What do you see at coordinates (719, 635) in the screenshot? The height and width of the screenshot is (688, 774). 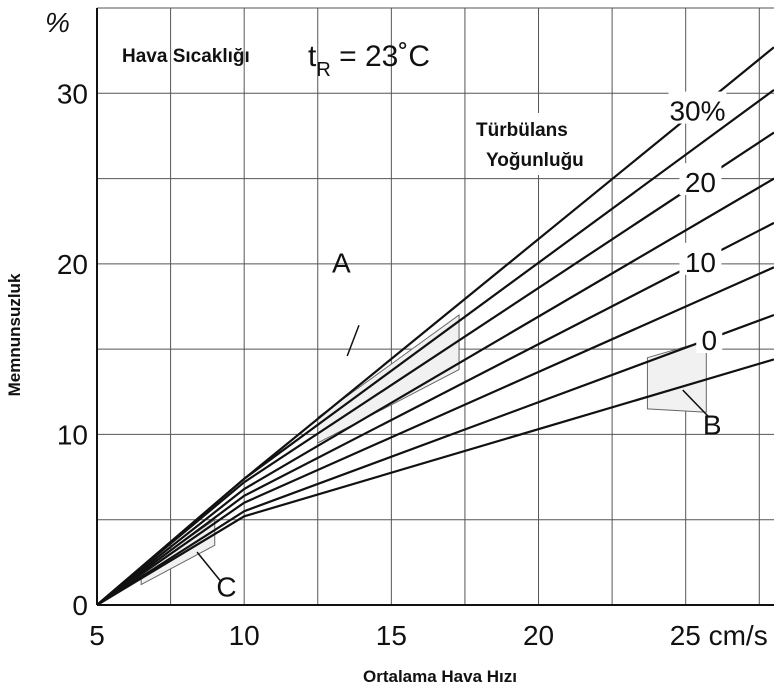 I see `x-tick-label: 25 cm/s` at bounding box center [719, 635].